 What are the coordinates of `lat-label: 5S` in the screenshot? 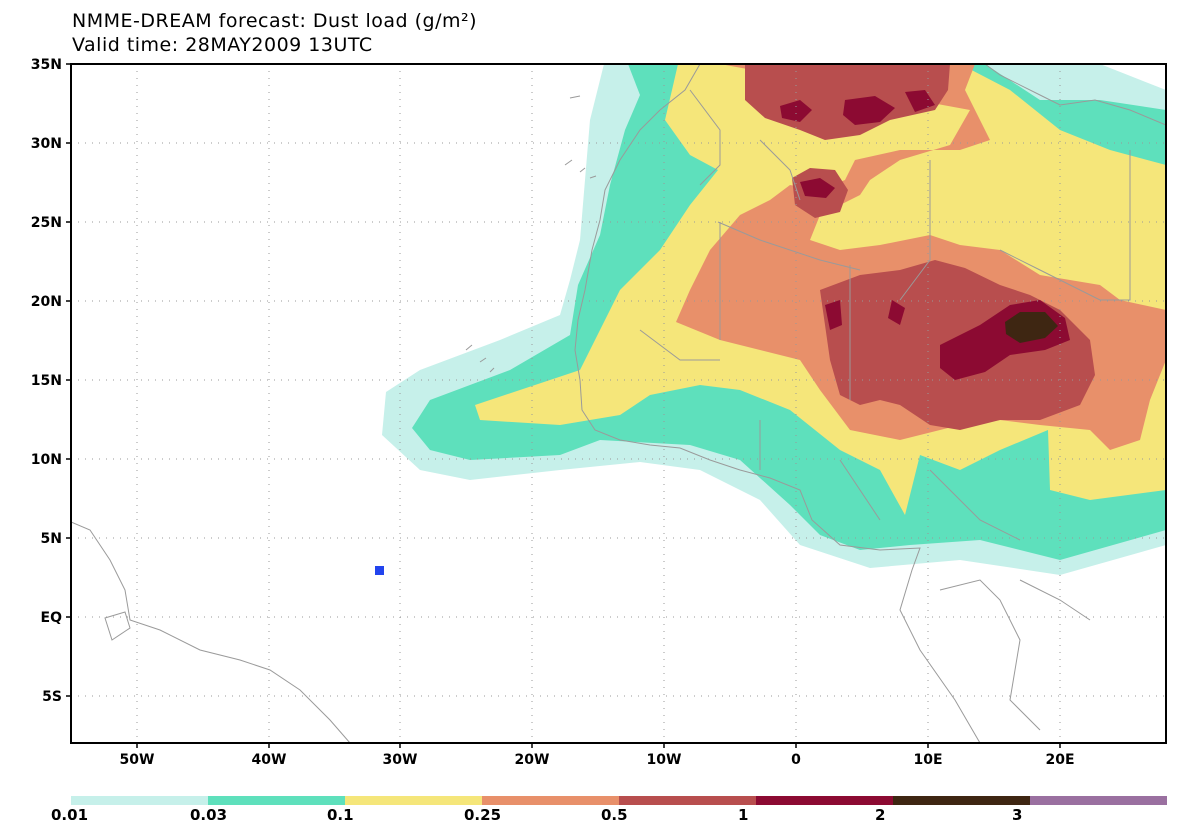 It's located at (52, 697).